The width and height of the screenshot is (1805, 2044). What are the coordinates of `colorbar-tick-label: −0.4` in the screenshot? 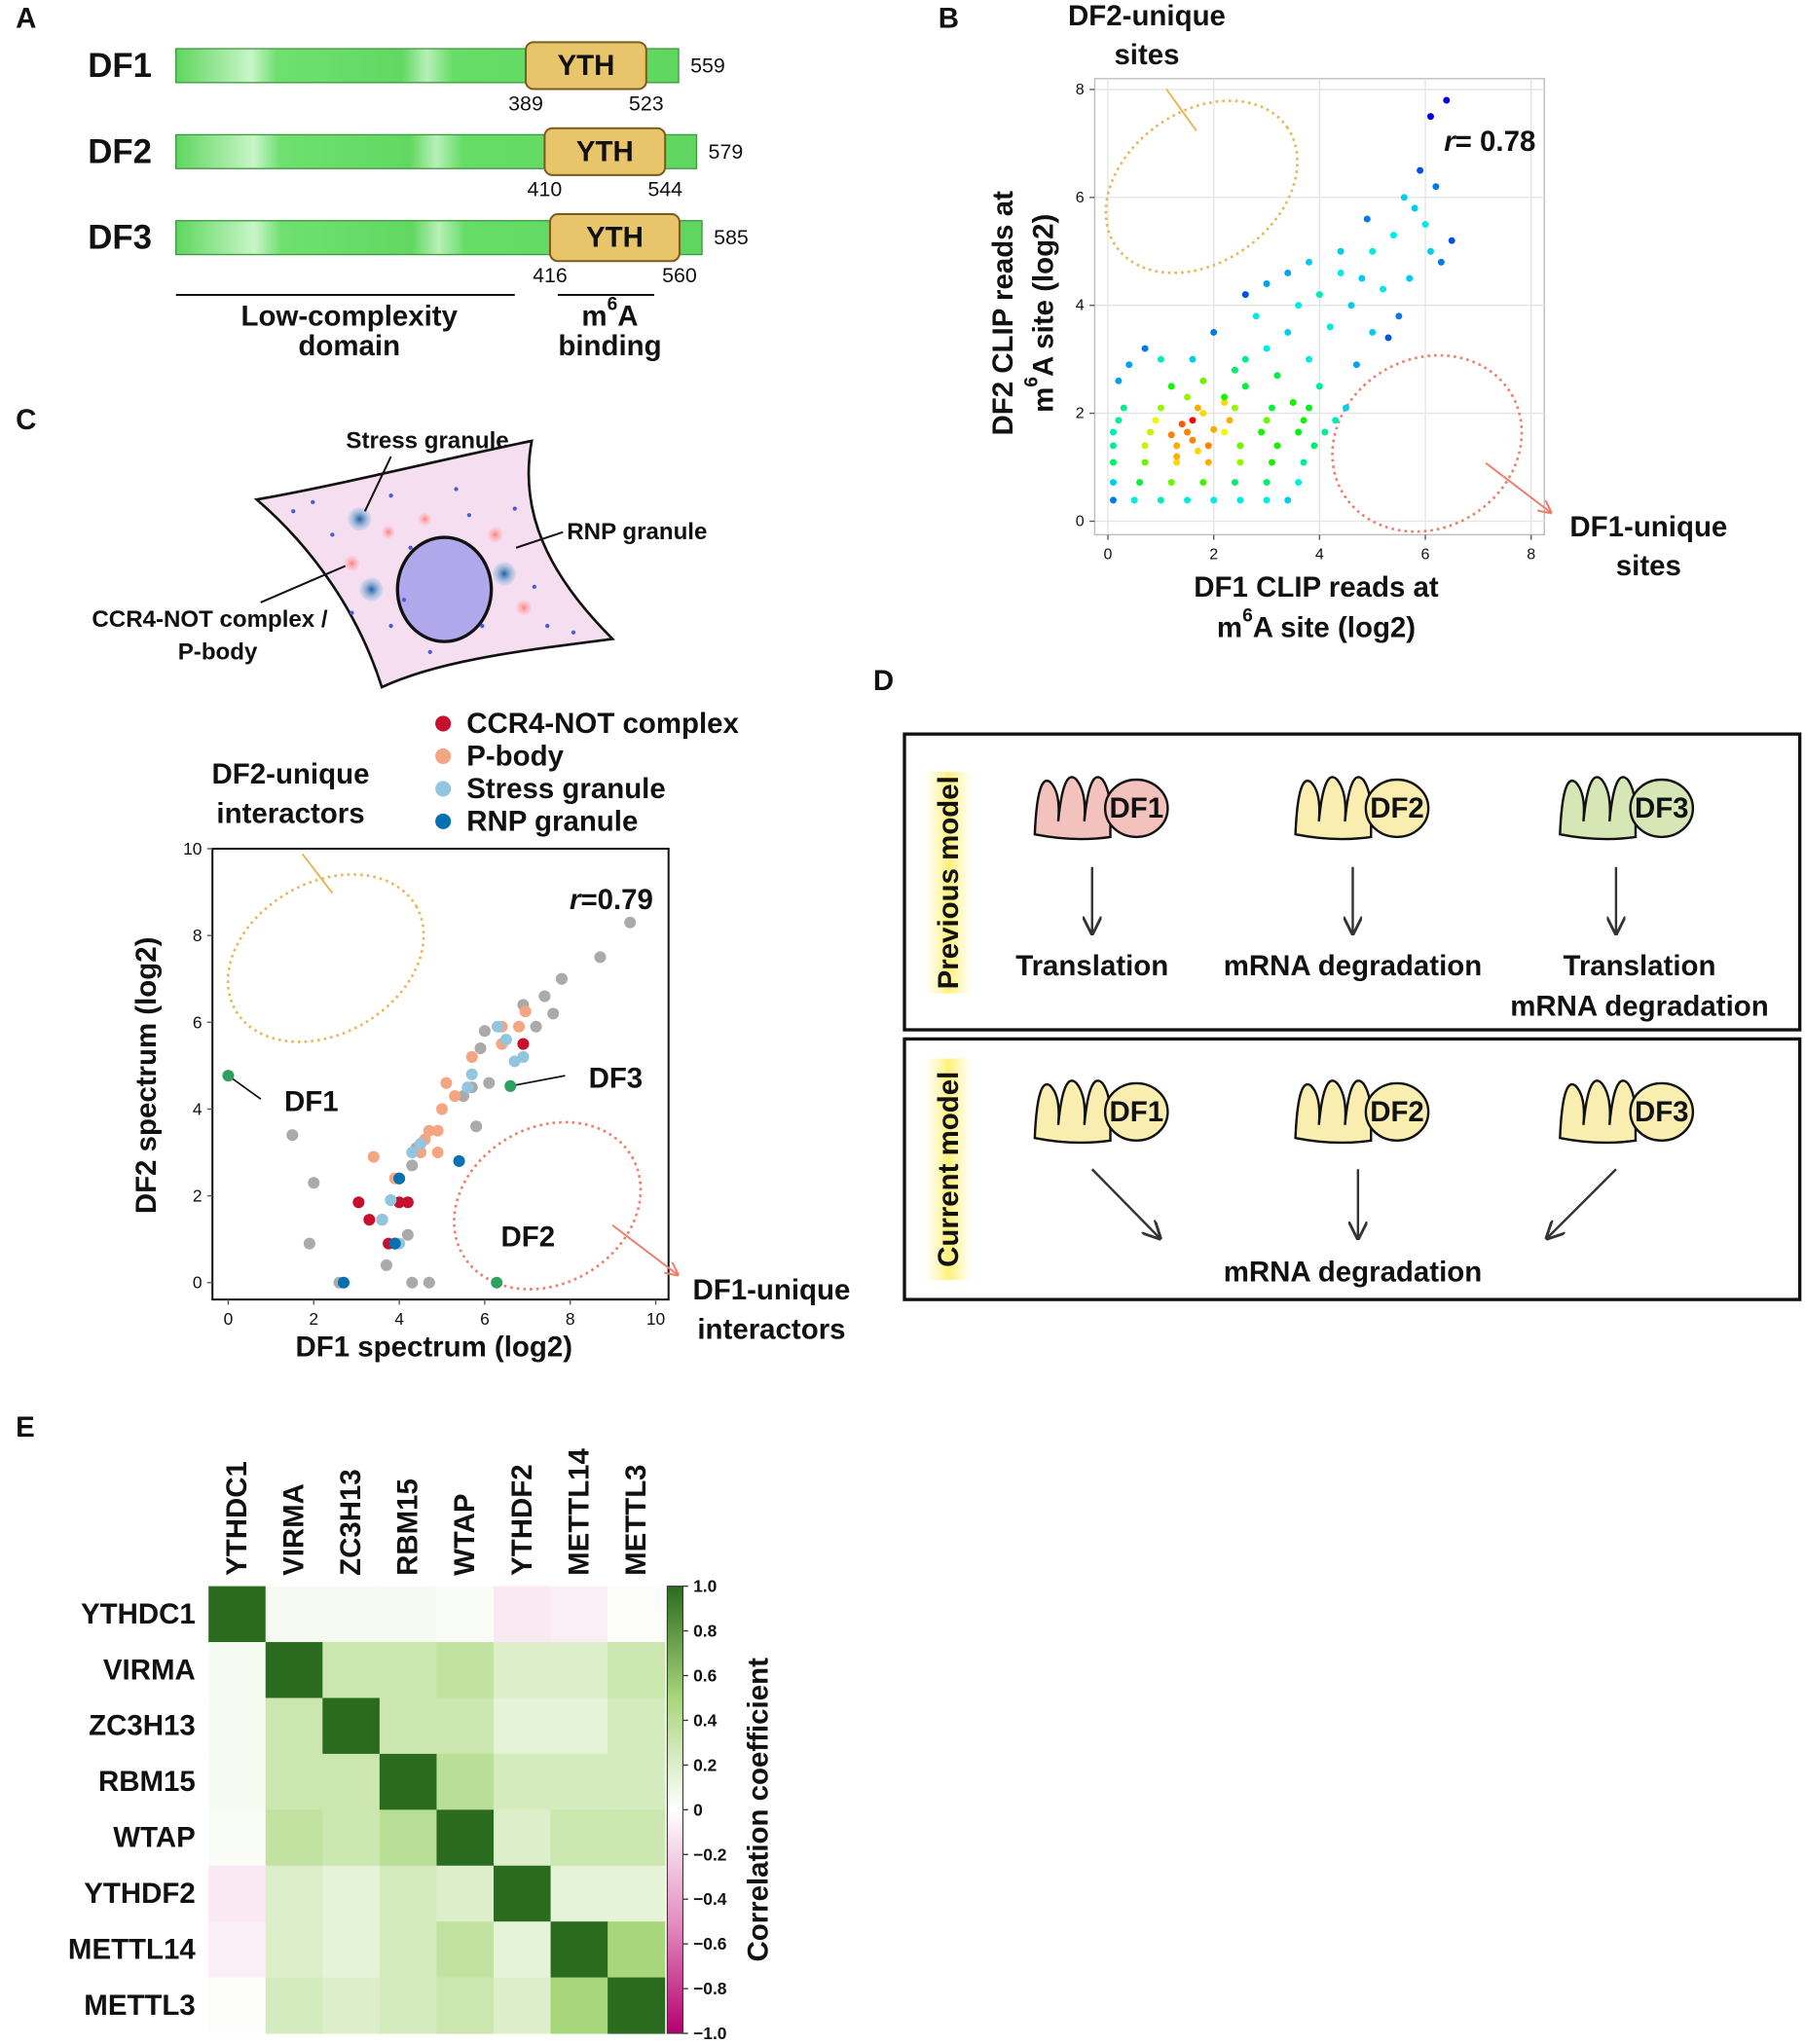 It's located at (710, 1899).